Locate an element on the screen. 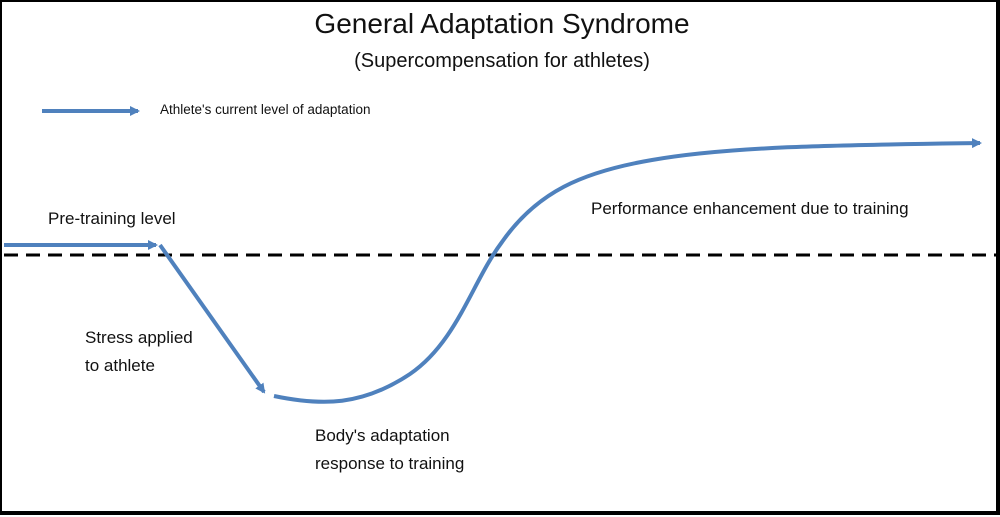 This screenshot has height=517, width=1000. stress-label-line-2: to athlete is located at coordinates (120, 365).